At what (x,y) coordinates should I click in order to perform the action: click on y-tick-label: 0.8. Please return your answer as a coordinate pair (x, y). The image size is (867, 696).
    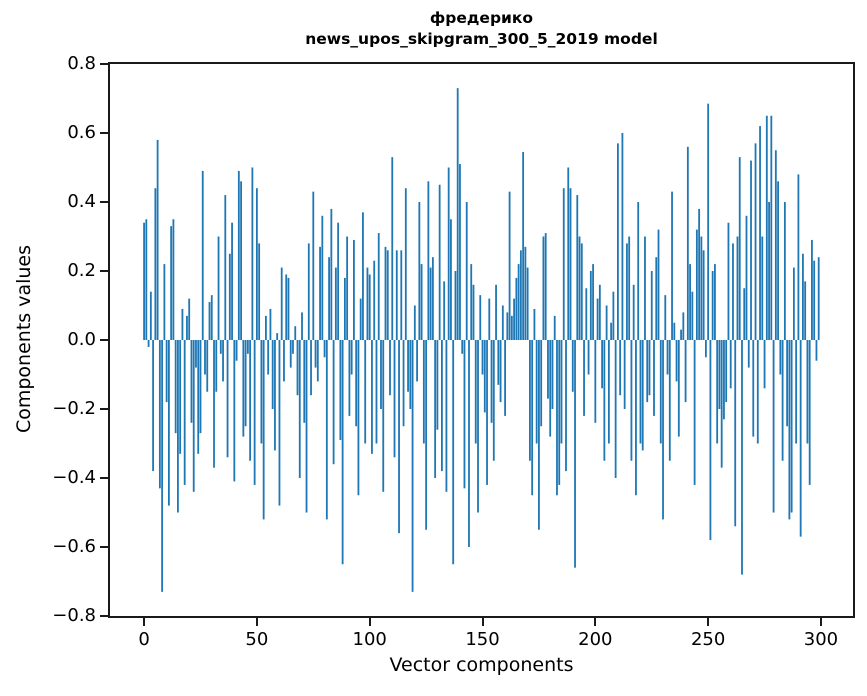
    Looking at the image, I should click on (81, 63).